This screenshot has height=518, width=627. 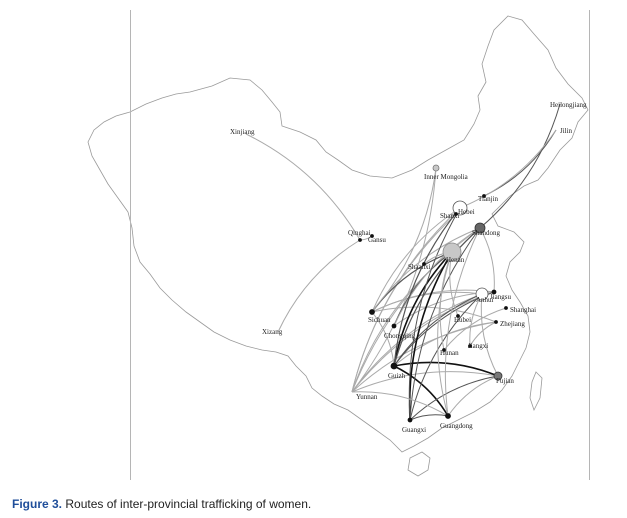 I want to click on route-guangxi-to-hebei, so click(x=434, y=314).